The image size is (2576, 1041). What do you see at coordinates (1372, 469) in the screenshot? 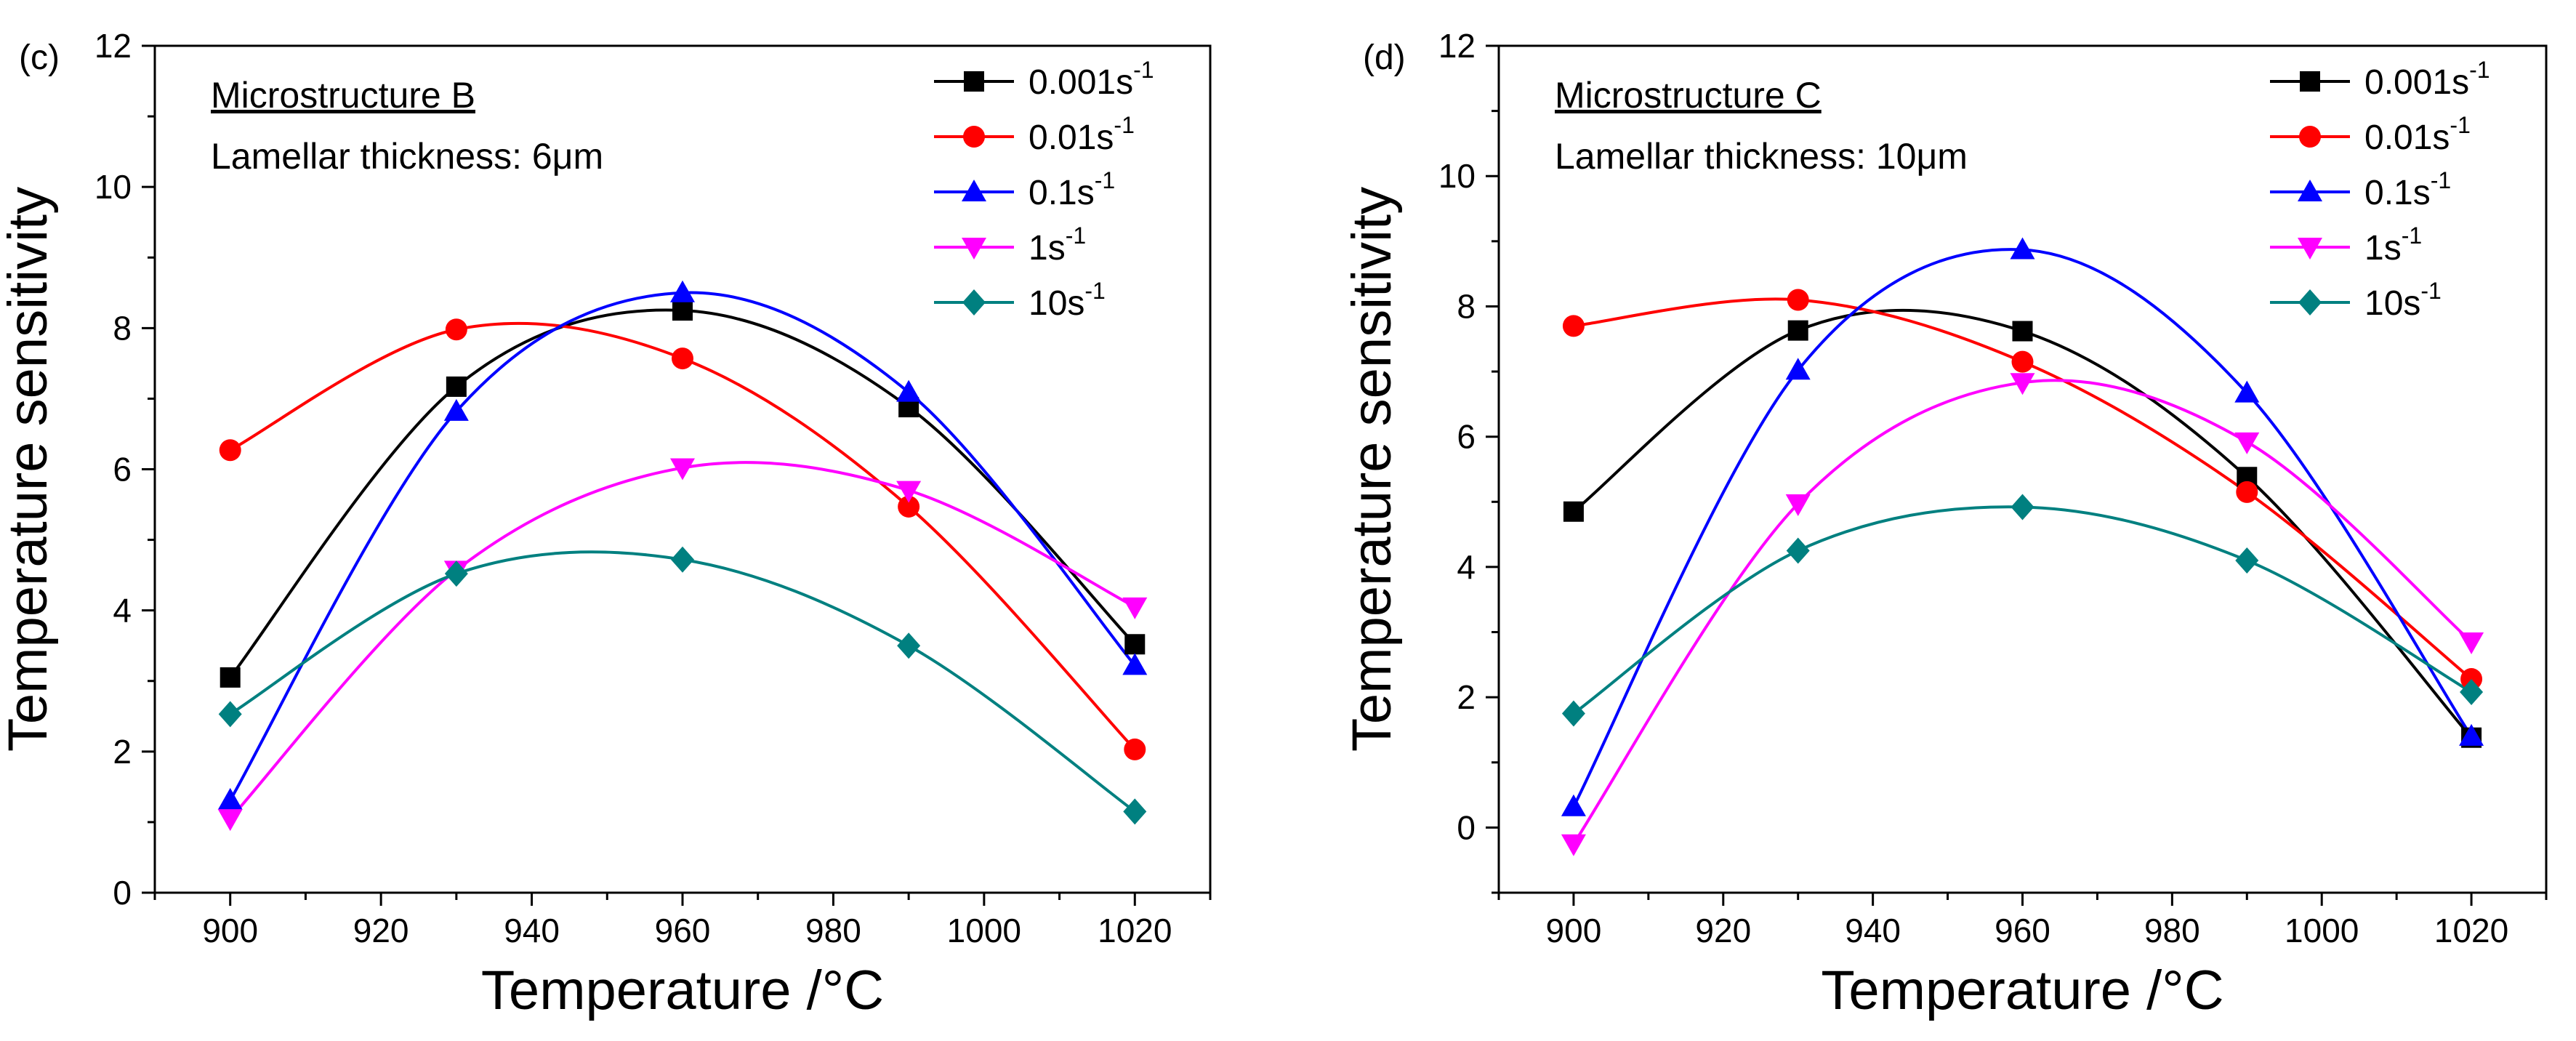
I see `y-axis-title: Temperature sensitivity` at bounding box center [1372, 469].